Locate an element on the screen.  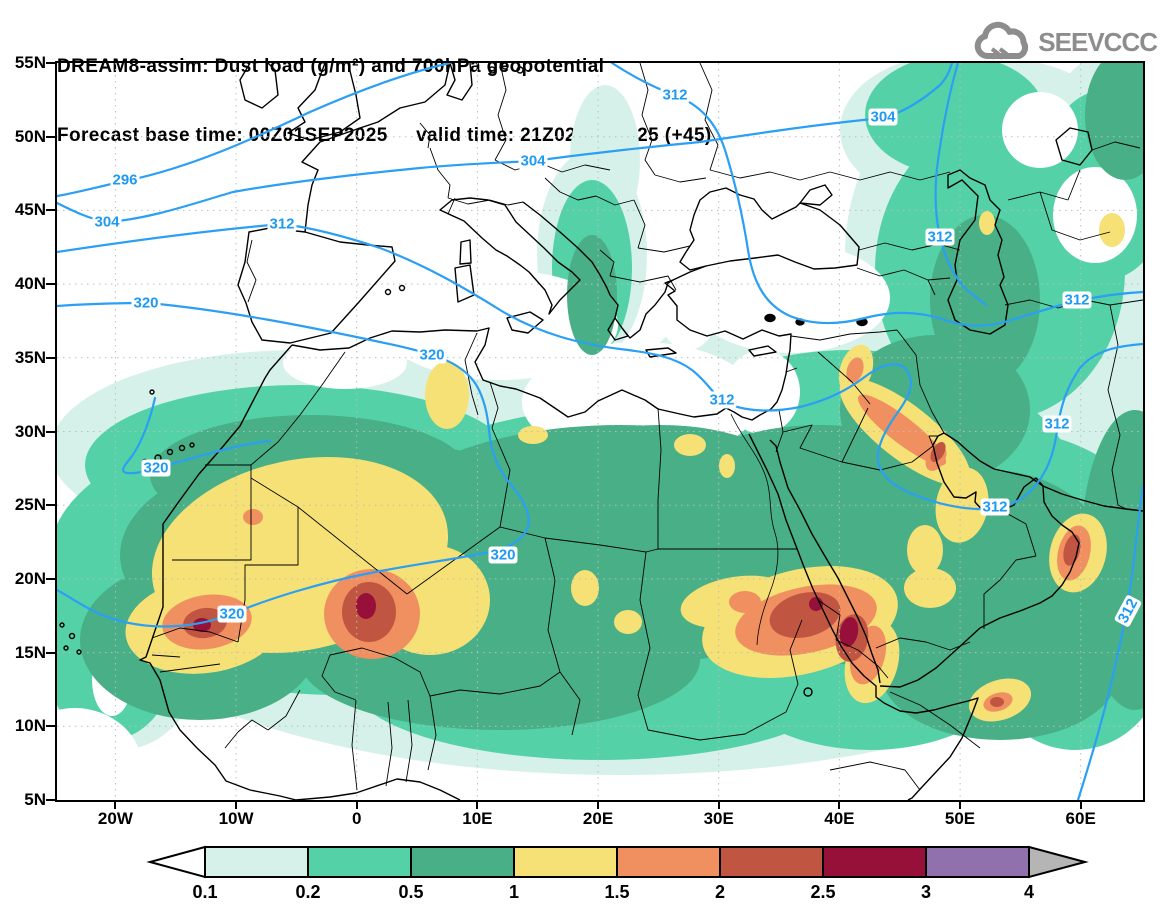
seevccc-logo: SEEVCCC is located at coordinates (1065, 42).